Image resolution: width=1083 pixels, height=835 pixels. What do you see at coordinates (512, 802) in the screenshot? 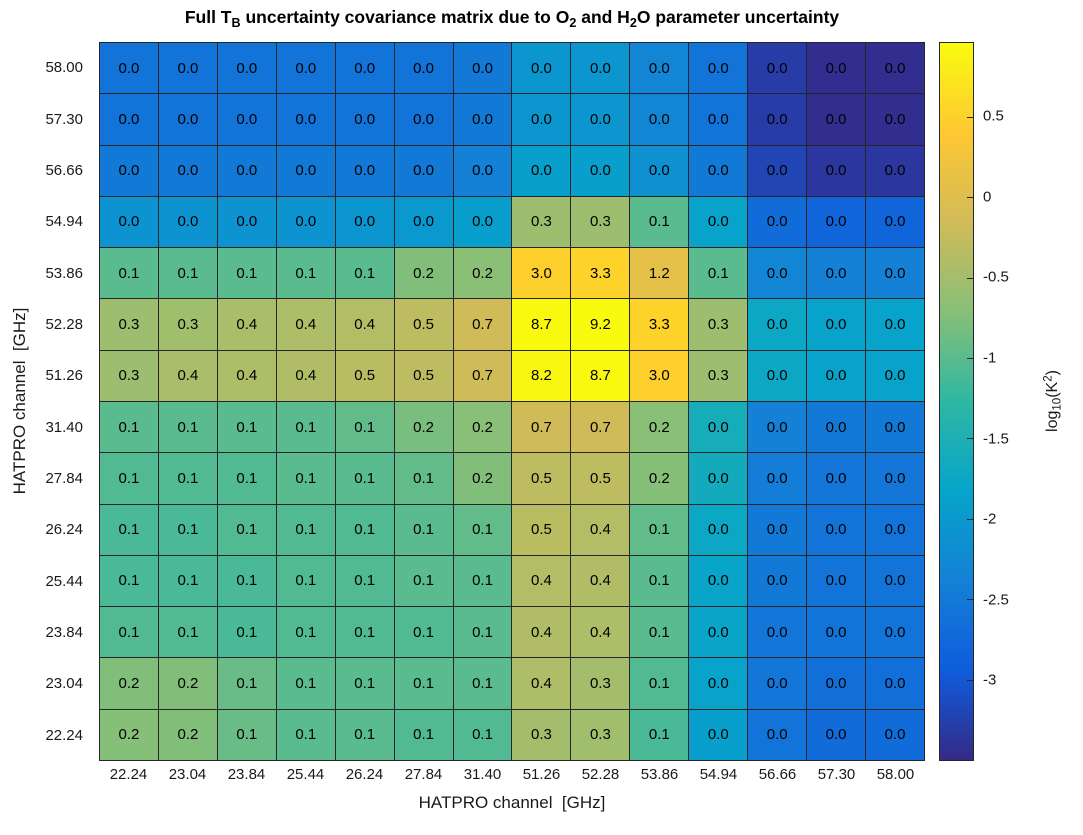
I see `x-axis-label: HATPRO channel [GHz]` at bounding box center [512, 802].